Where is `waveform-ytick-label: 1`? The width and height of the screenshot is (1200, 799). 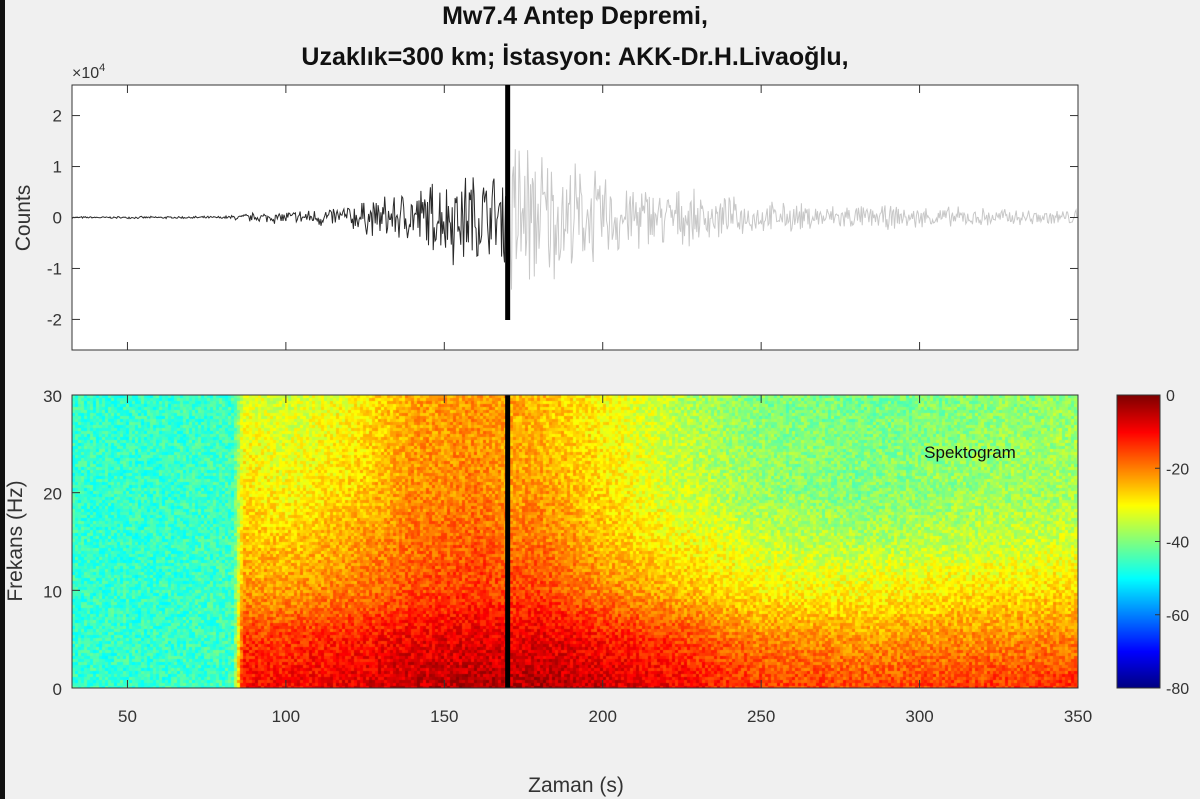
waveform-ytick-label: 1 is located at coordinates (57, 167).